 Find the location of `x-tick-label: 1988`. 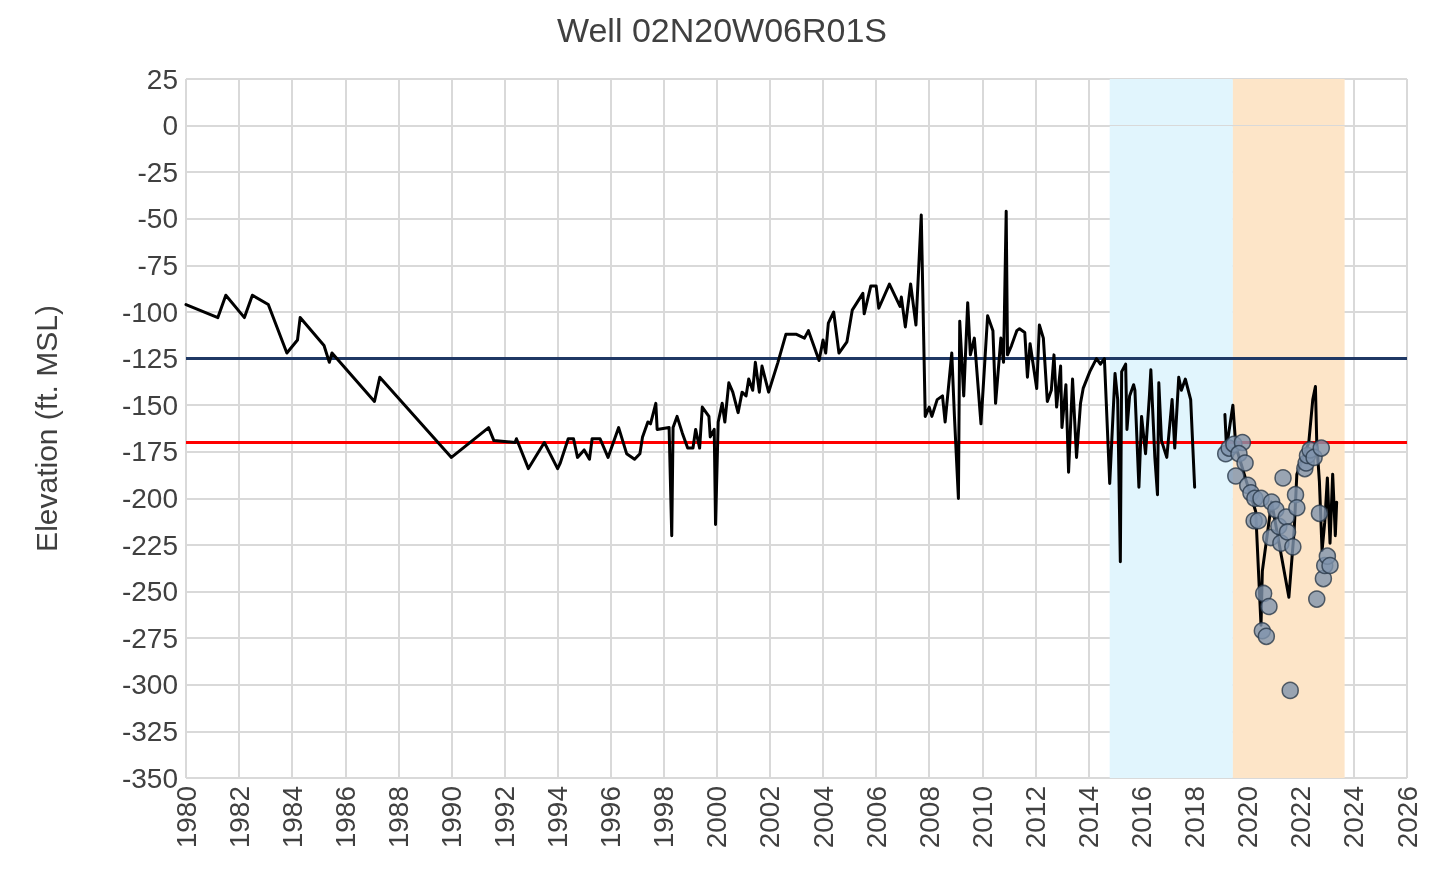

x-tick-label: 1988 is located at coordinates (398, 817).